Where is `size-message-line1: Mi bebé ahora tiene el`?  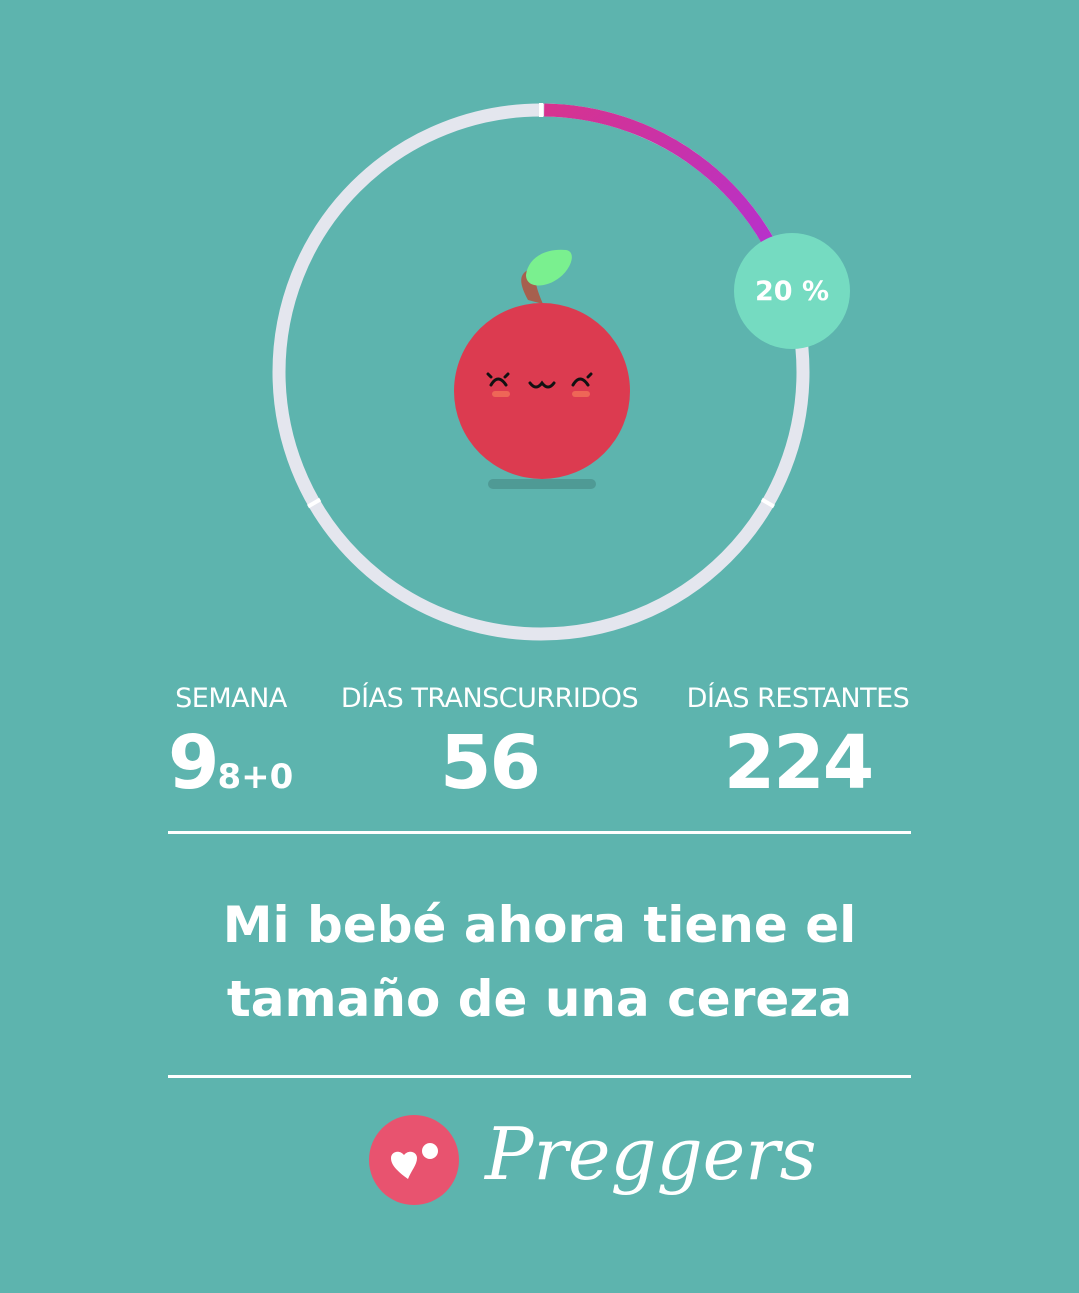
size-message-line1: Mi bebé ahora tiene el is located at coordinates (539, 925).